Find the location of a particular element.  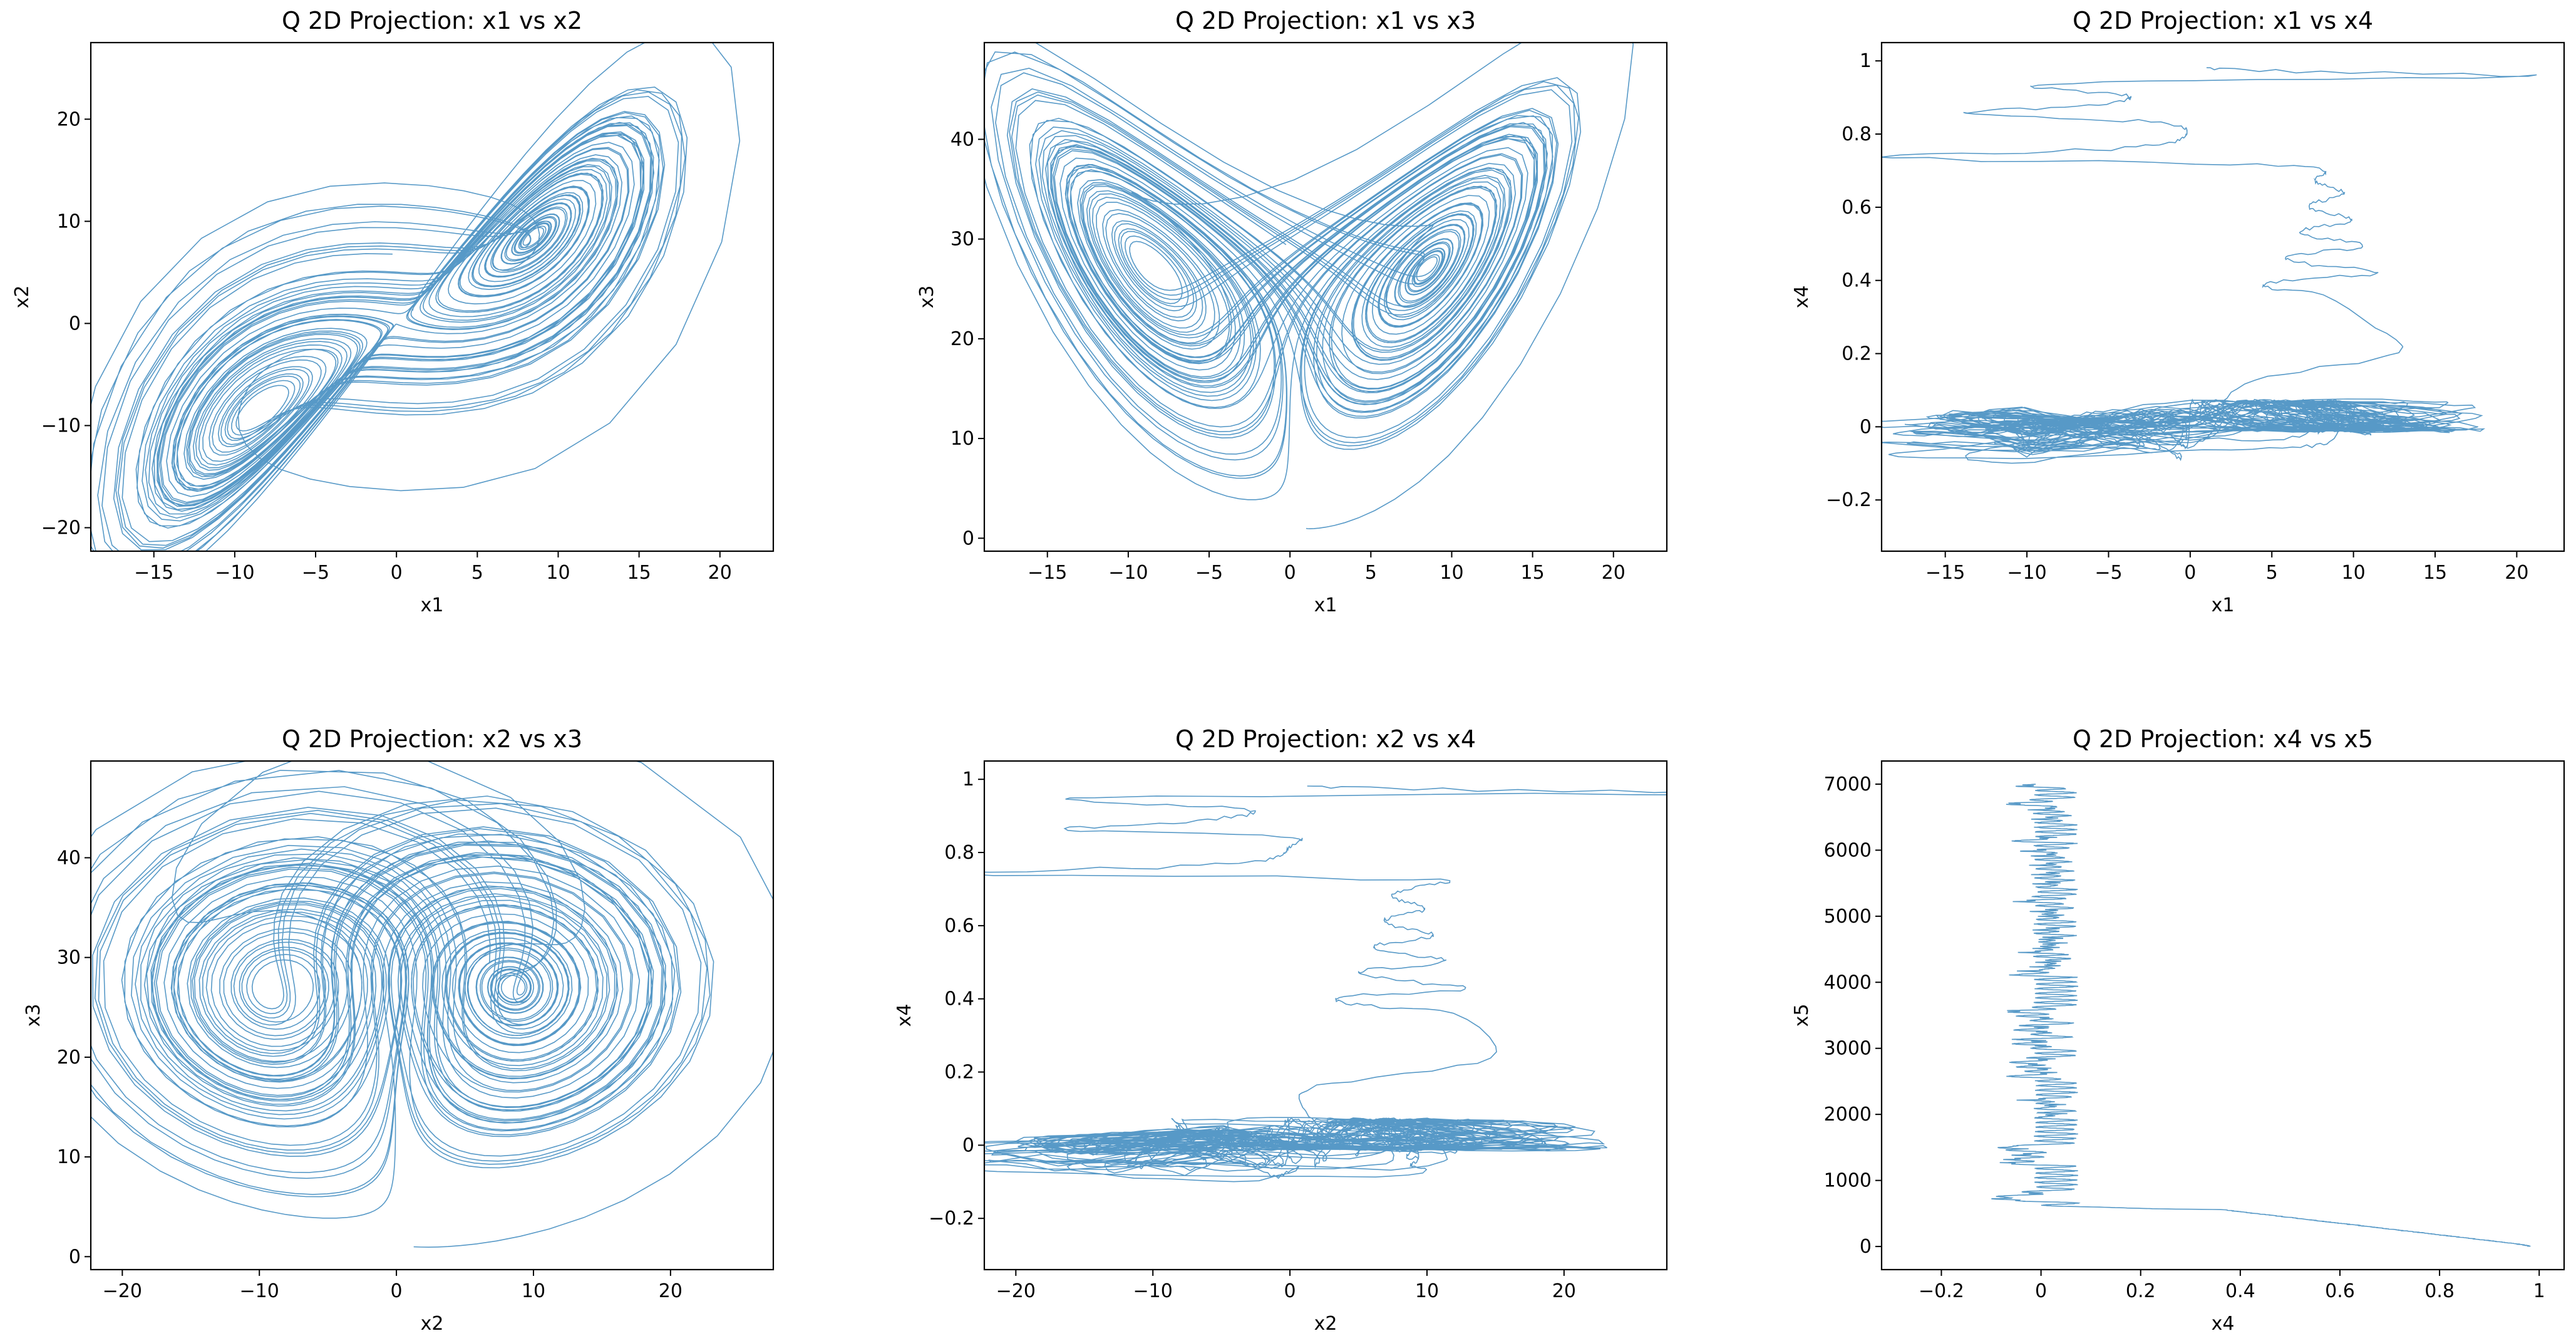

x-tick-label: −0.2 is located at coordinates (1942, 1291).